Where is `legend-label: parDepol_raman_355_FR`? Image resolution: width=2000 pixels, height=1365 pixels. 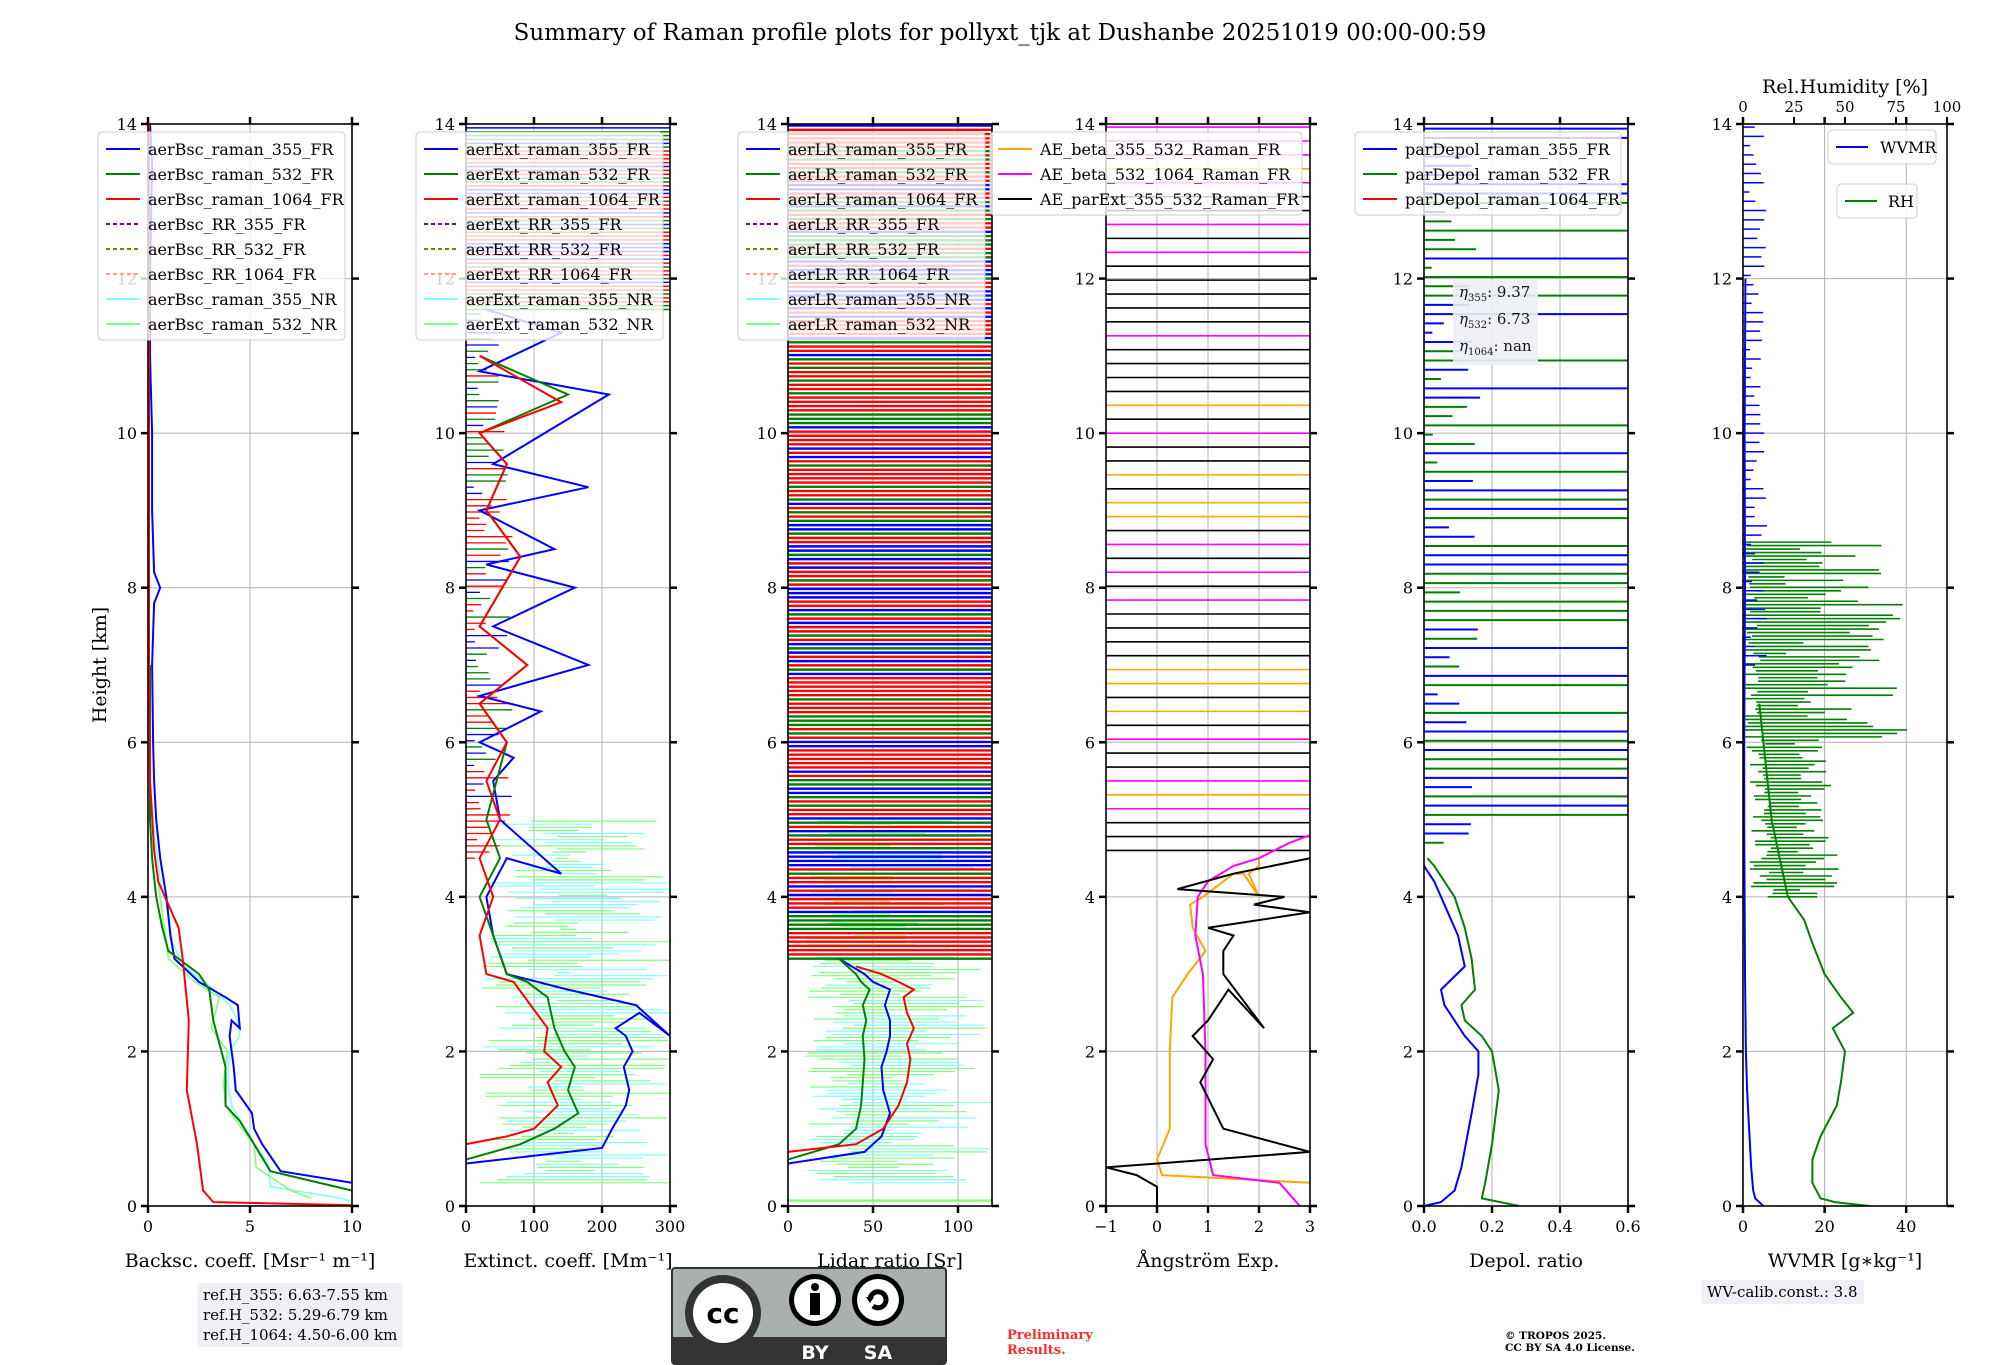
legend-label: parDepol_raman_355_FR is located at coordinates (1508, 149).